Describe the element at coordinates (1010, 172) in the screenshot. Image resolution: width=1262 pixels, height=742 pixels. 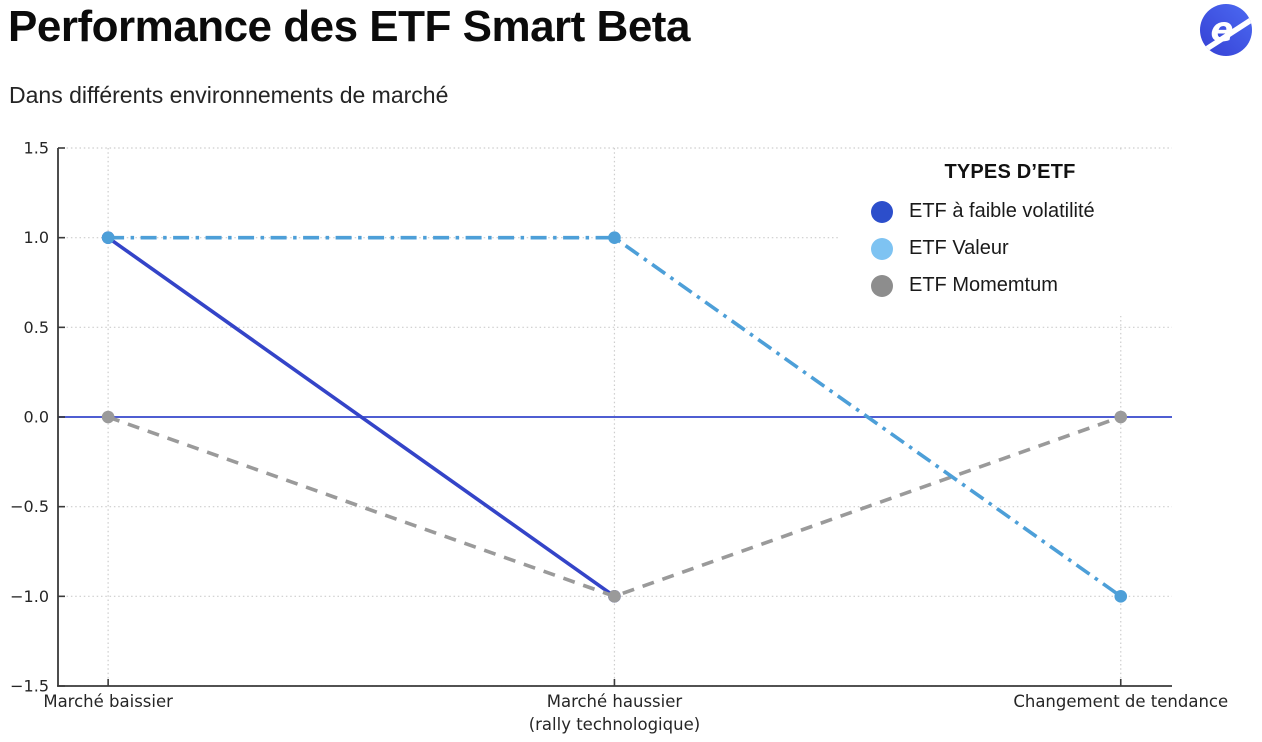
I see `legend-title: TYPES D’ETF` at that location.